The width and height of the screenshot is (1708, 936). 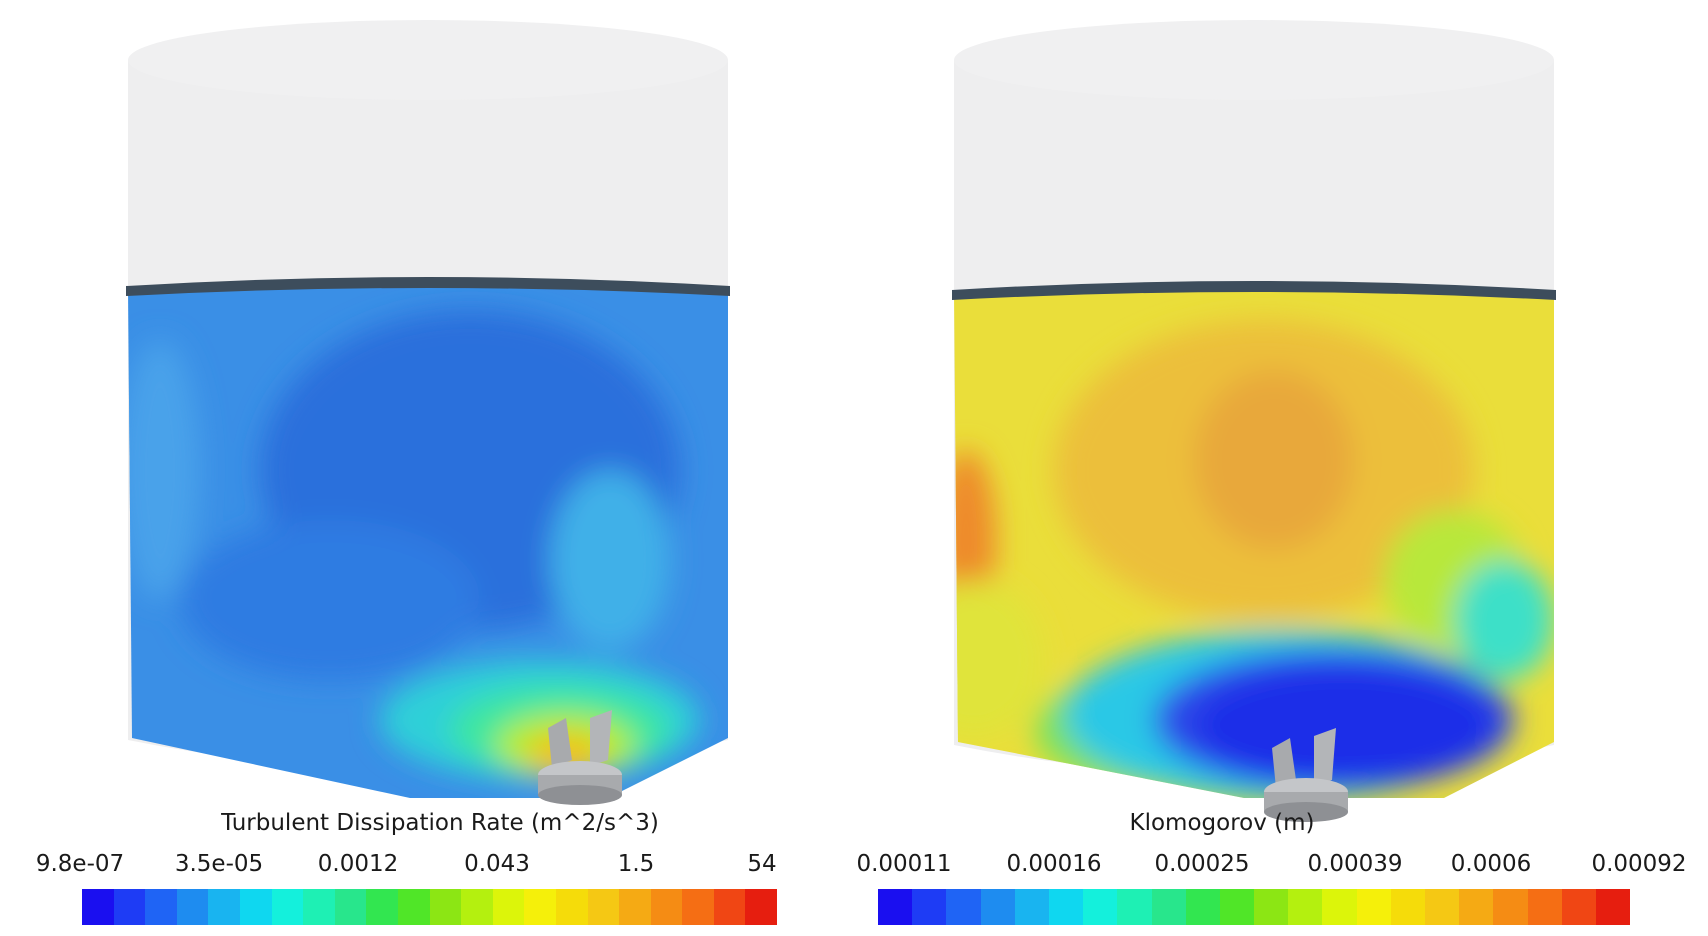 I want to click on legend-tick-label: 1.5, so click(x=636, y=864).